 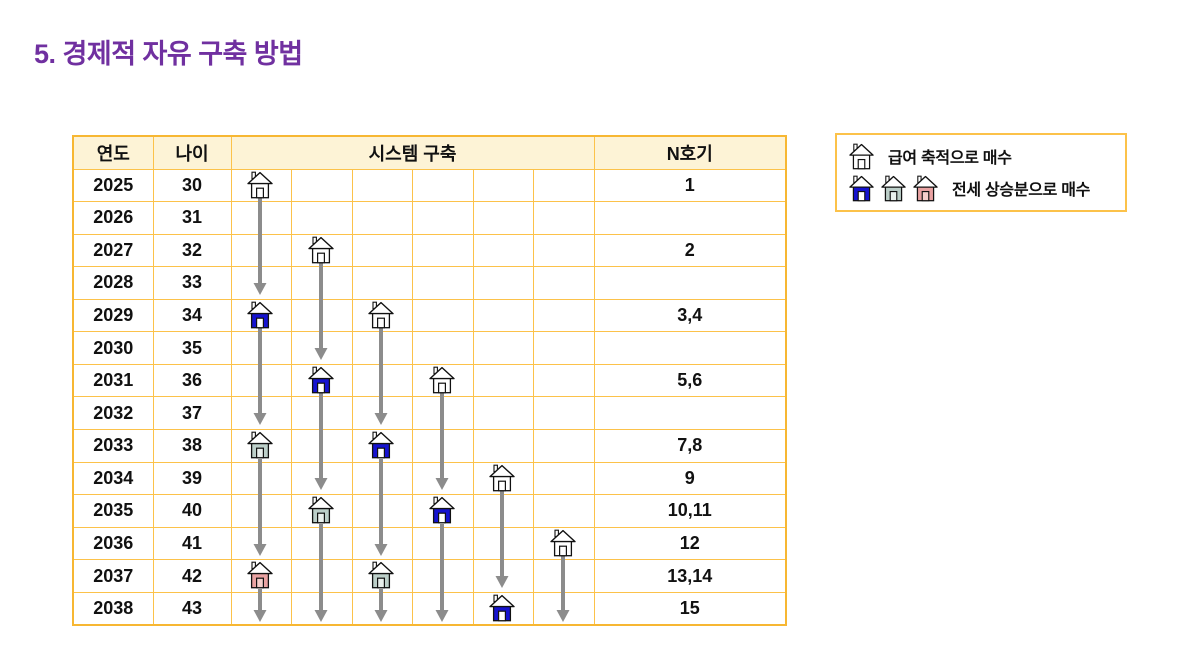 I want to click on age-cell: 35, so click(x=192, y=348).